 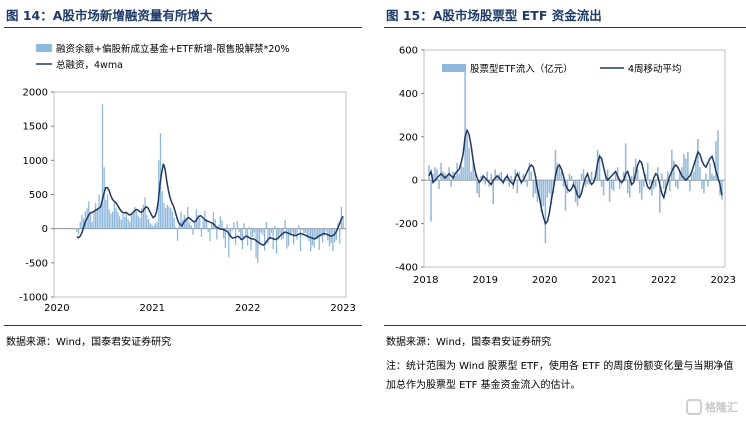 What do you see at coordinates (56, 308) in the screenshot?
I see `left-x-tick-label: 2020` at bounding box center [56, 308].